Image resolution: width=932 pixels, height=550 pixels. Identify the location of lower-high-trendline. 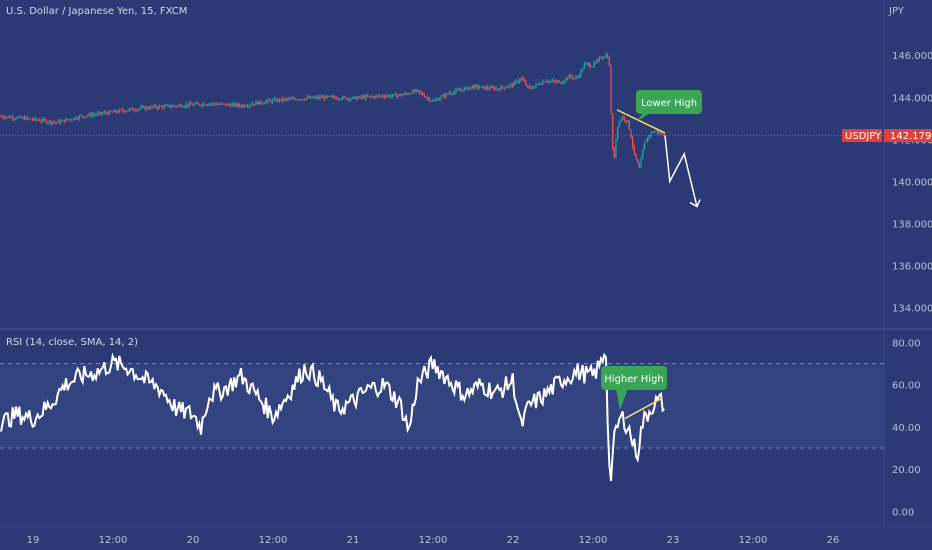
(641, 121).